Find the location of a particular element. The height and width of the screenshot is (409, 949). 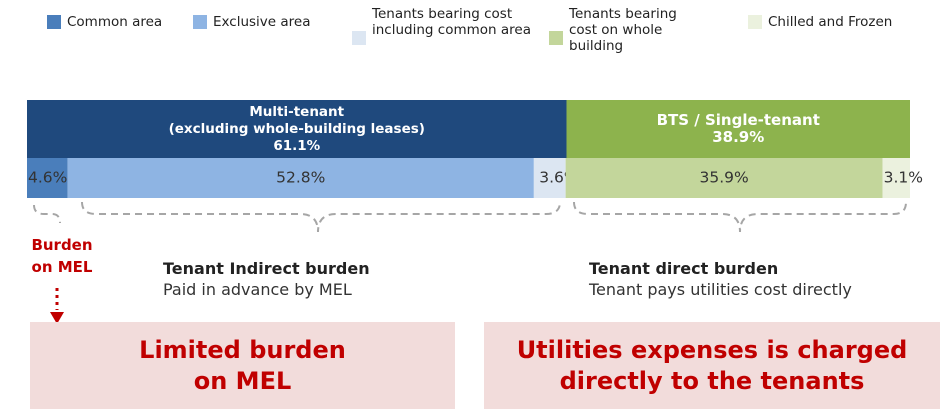

group-value: 61.1% is located at coordinates (296, 146).